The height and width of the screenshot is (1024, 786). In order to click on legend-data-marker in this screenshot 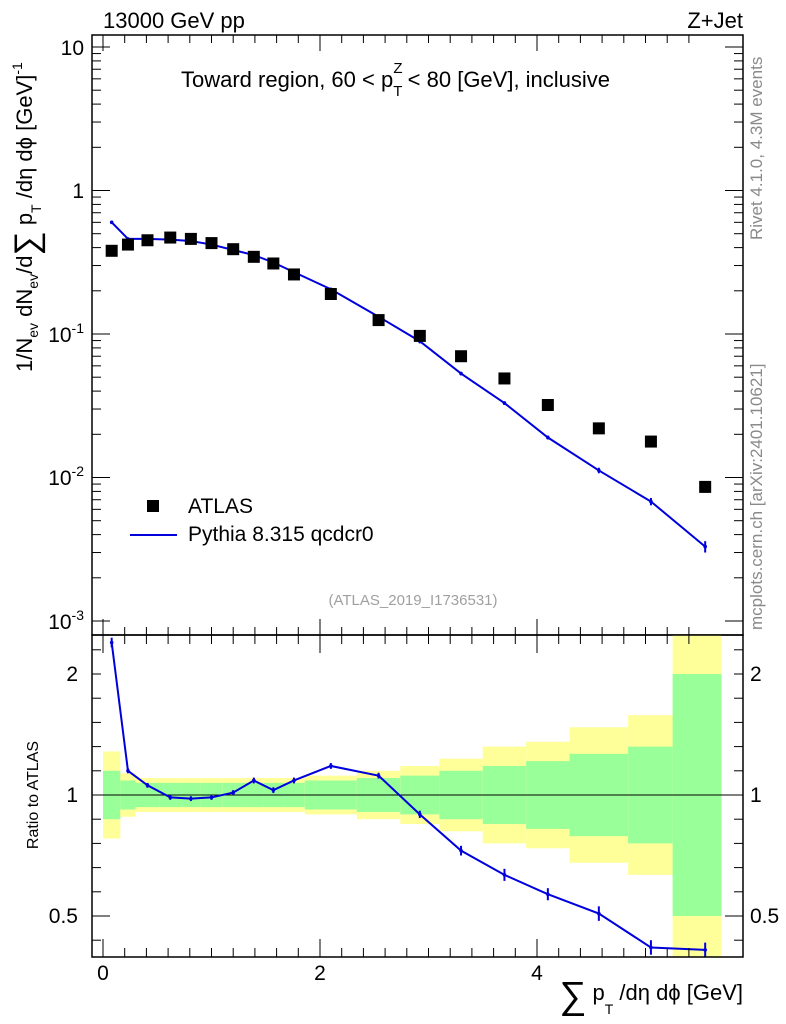, I will do `click(153, 506)`.